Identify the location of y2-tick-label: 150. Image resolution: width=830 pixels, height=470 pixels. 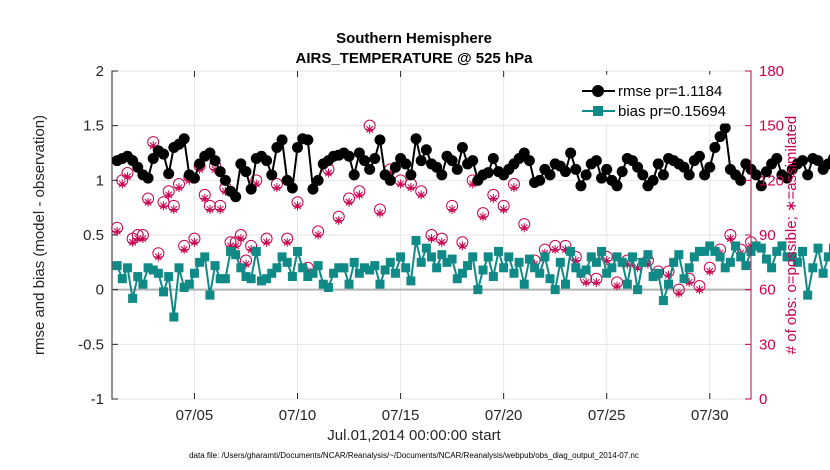
(771, 126).